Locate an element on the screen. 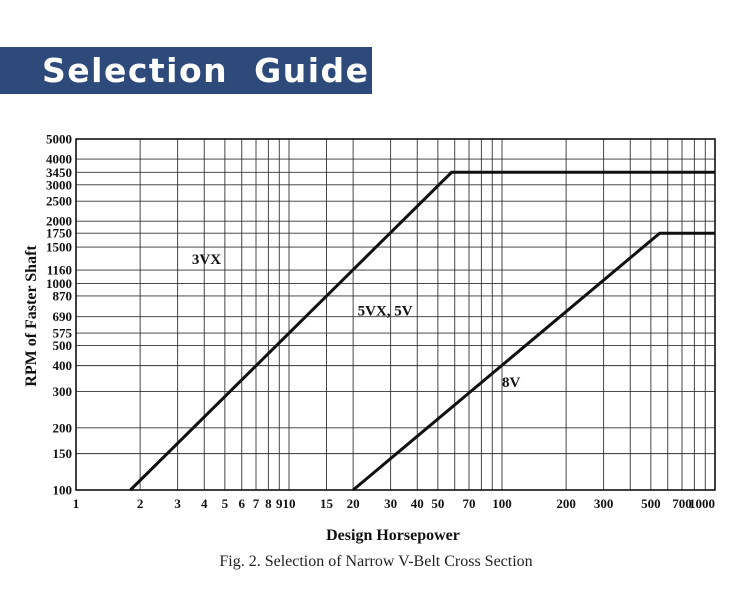  y-tick-label: 690 is located at coordinates (63, 316).